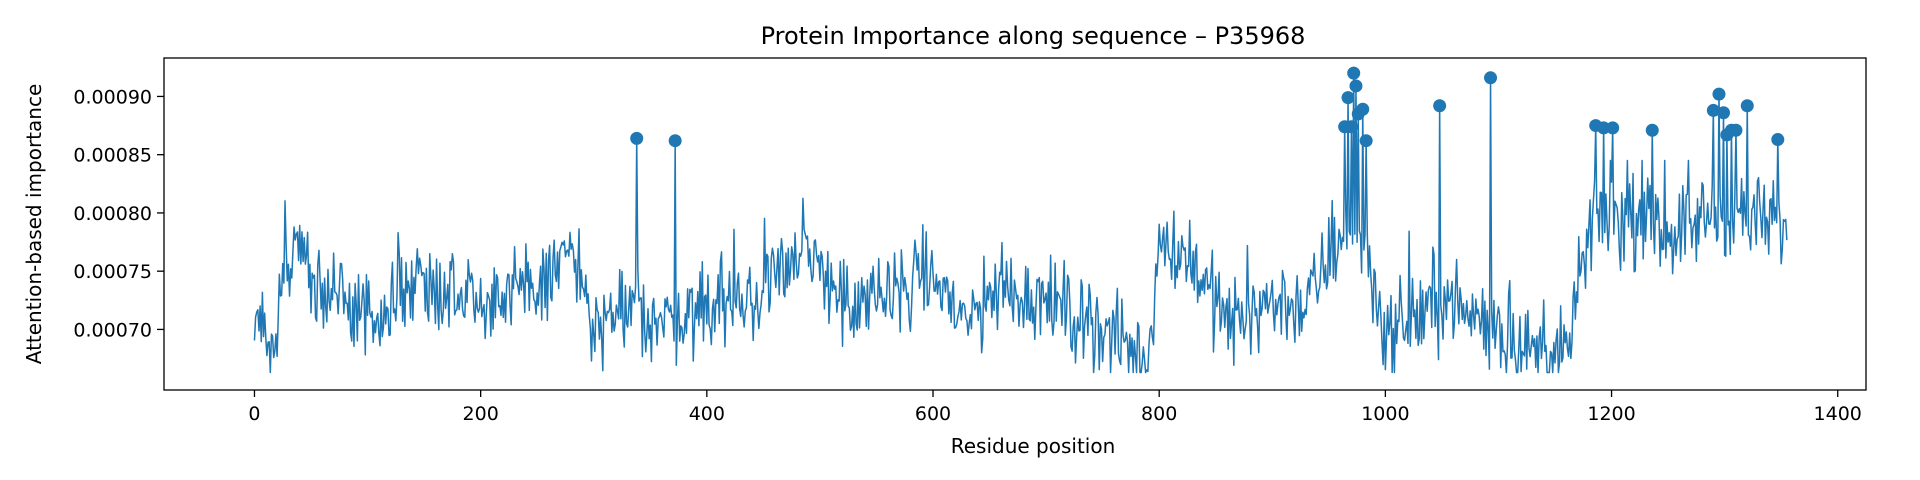 This screenshot has height=480, width=1920. Describe the element at coordinates (1055, 407) in the screenshot. I see `x-axis: 0 200 400 600 800 1000 1200 1400` at that location.